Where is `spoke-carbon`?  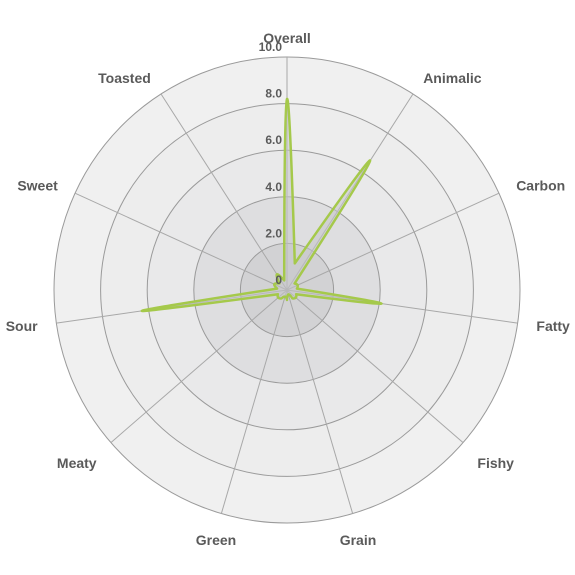
spoke-carbon is located at coordinates (393, 241).